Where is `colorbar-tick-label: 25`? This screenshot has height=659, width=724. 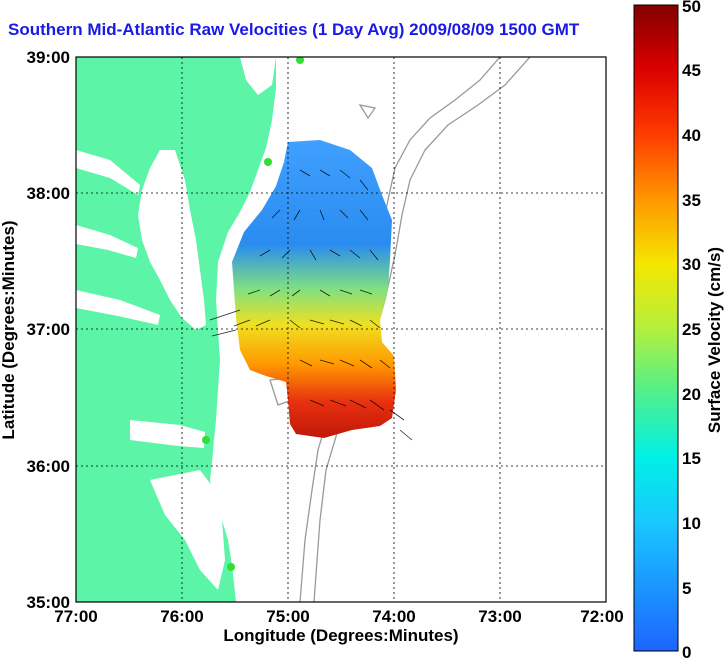 colorbar-tick-label: 25 is located at coordinates (691, 329).